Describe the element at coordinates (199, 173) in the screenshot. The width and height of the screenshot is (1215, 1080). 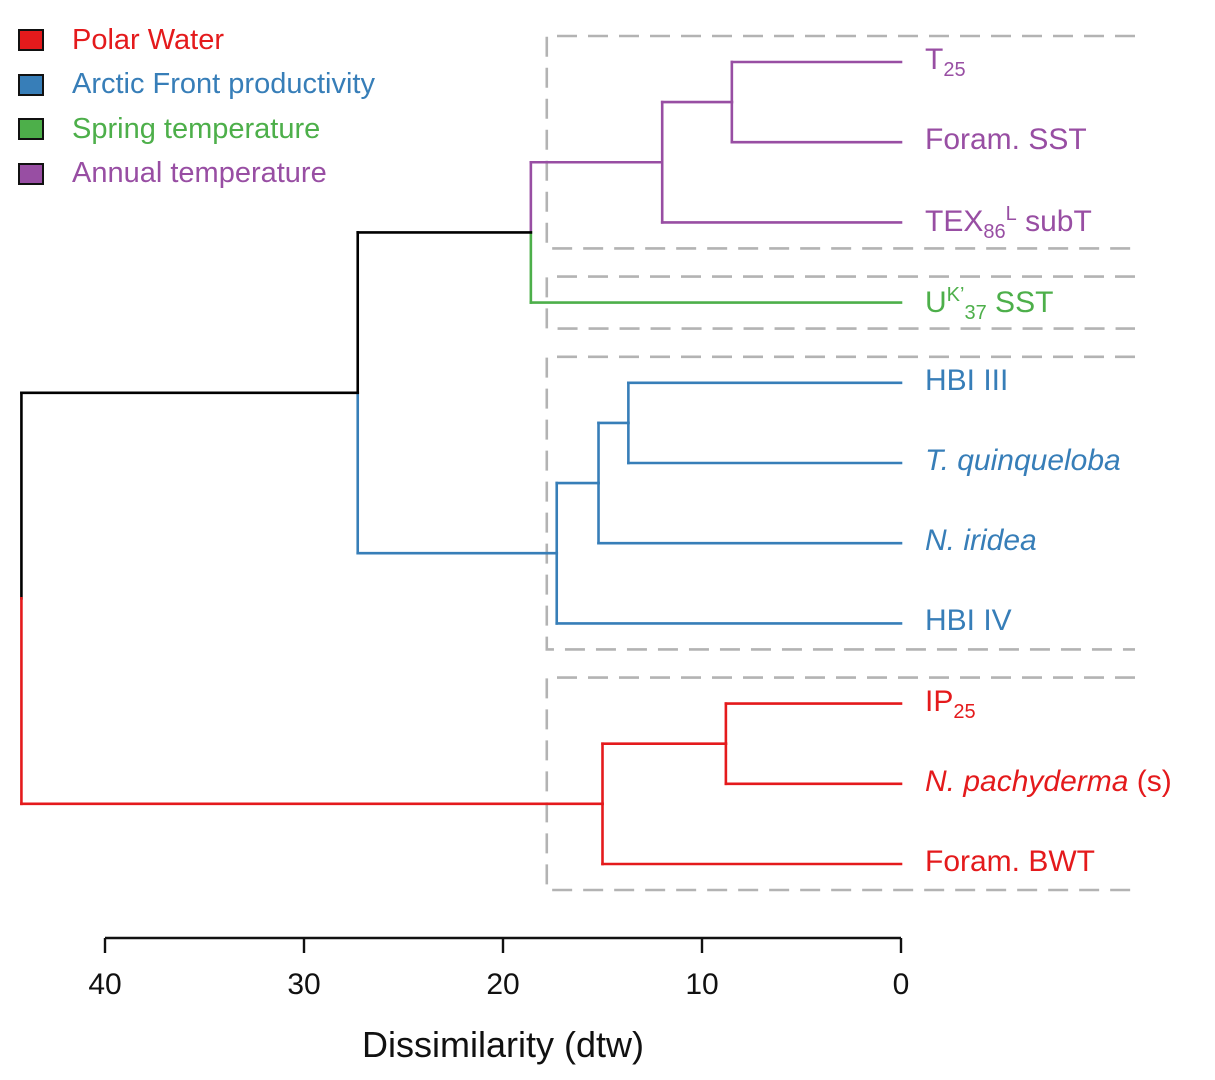
I see `legend-label: Annual temperature` at that location.